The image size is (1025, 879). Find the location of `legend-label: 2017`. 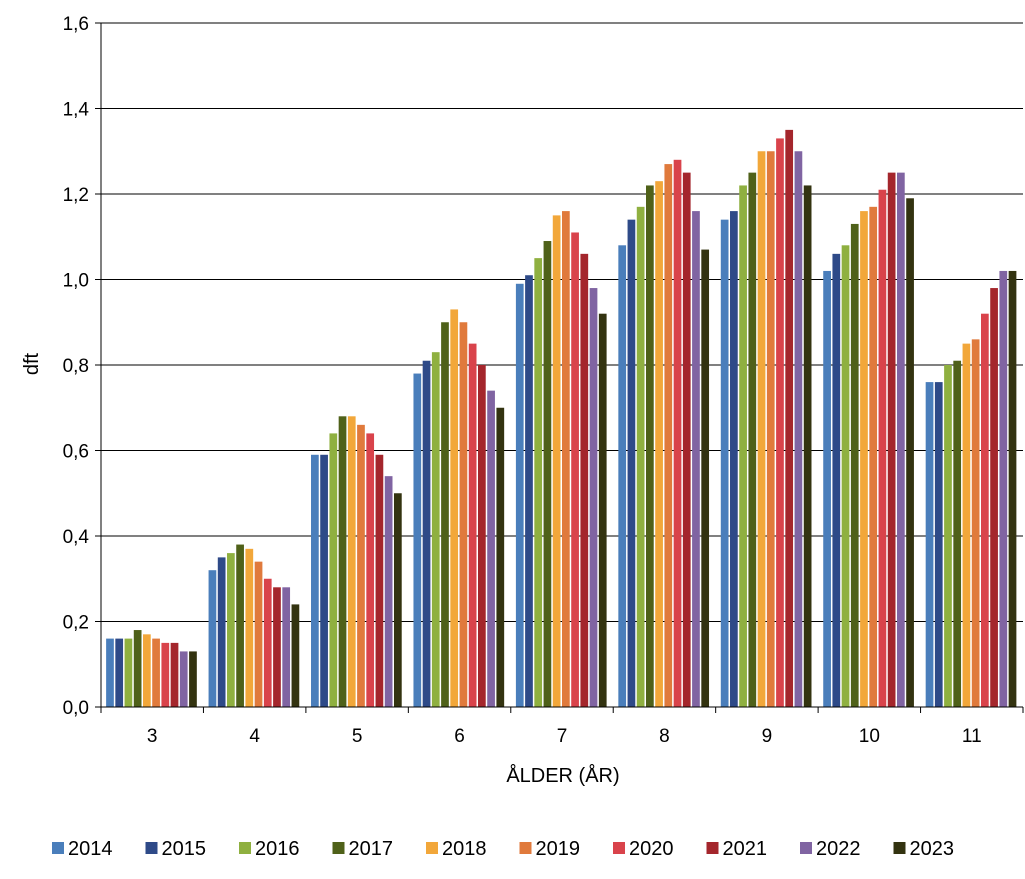

legend-label: 2017 is located at coordinates (371, 849).